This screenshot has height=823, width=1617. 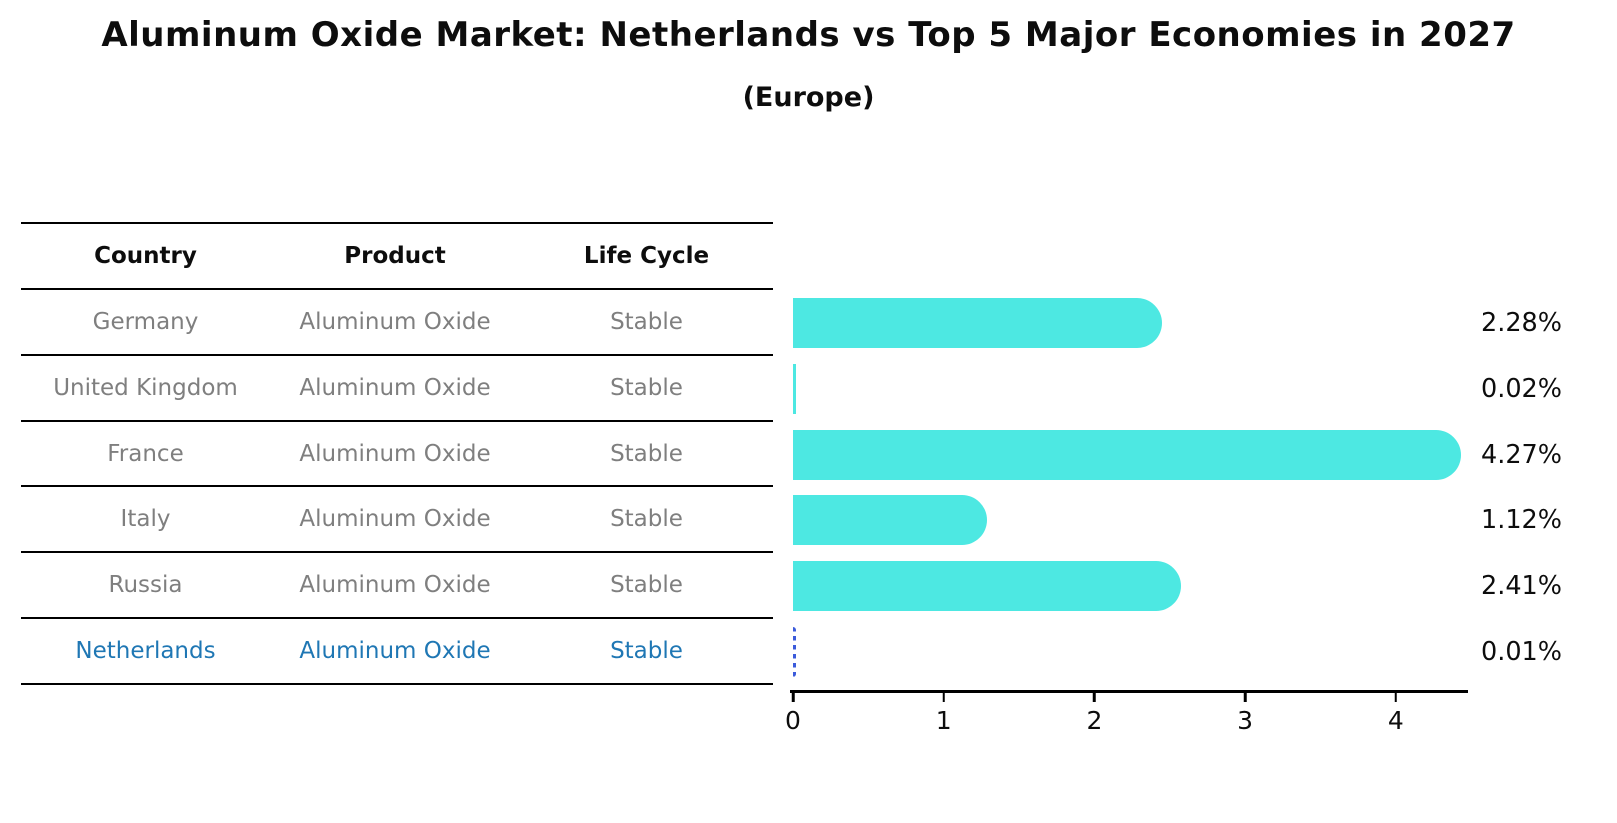 What do you see at coordinates (1522, 322) in the screenshot?
I see `bar-value-label: 2.28%` at bounding box center [1522, 322].